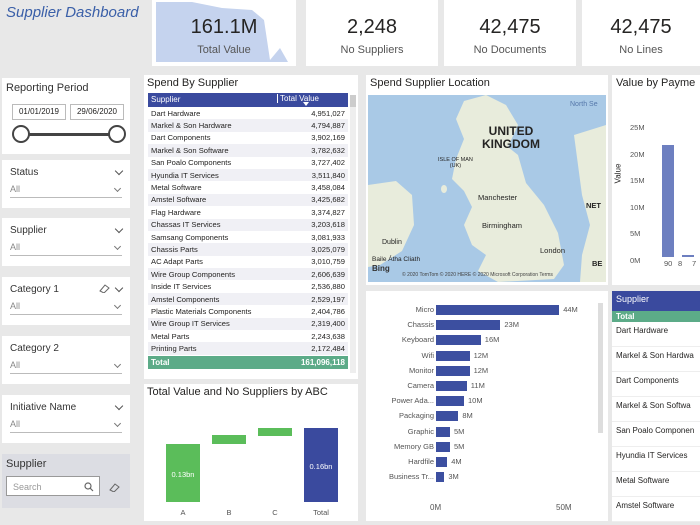 Image resolution: width=700 pixels, height=525 pixels. I want to click on category1-dropdown: All, so click(66, 308).